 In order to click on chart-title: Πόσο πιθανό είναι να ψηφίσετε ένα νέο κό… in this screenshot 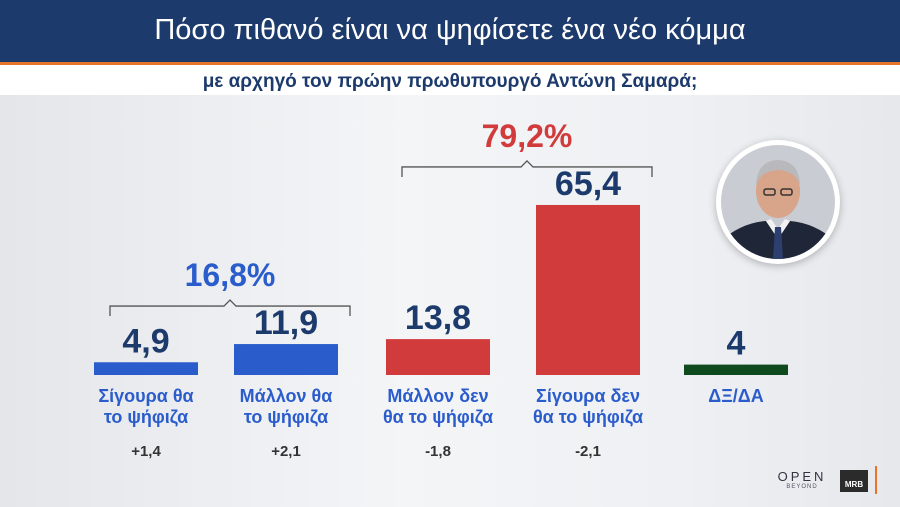, I will do `click(450, 30)`.